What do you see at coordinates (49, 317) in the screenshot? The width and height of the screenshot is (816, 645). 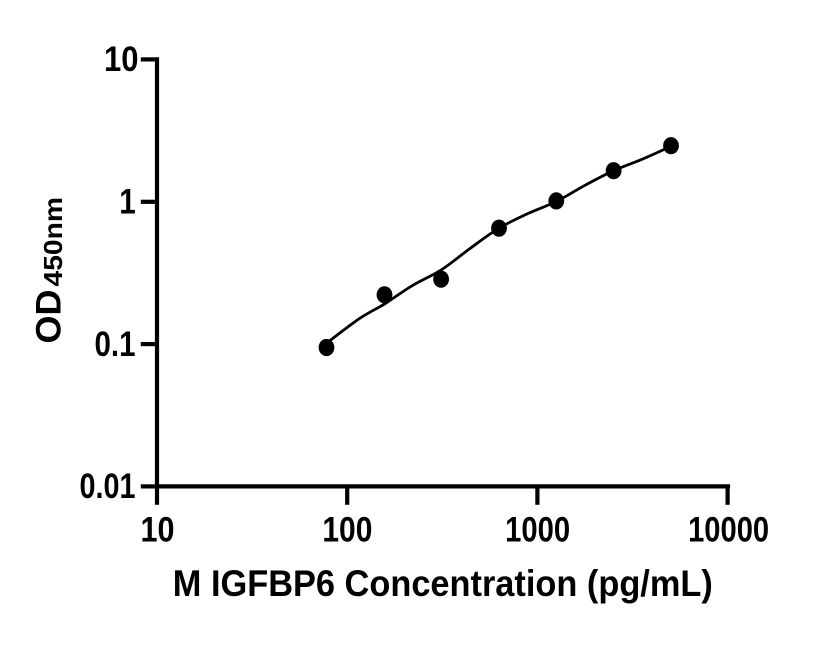 I see `svg-text: OD` at bounding box center [49, 317].